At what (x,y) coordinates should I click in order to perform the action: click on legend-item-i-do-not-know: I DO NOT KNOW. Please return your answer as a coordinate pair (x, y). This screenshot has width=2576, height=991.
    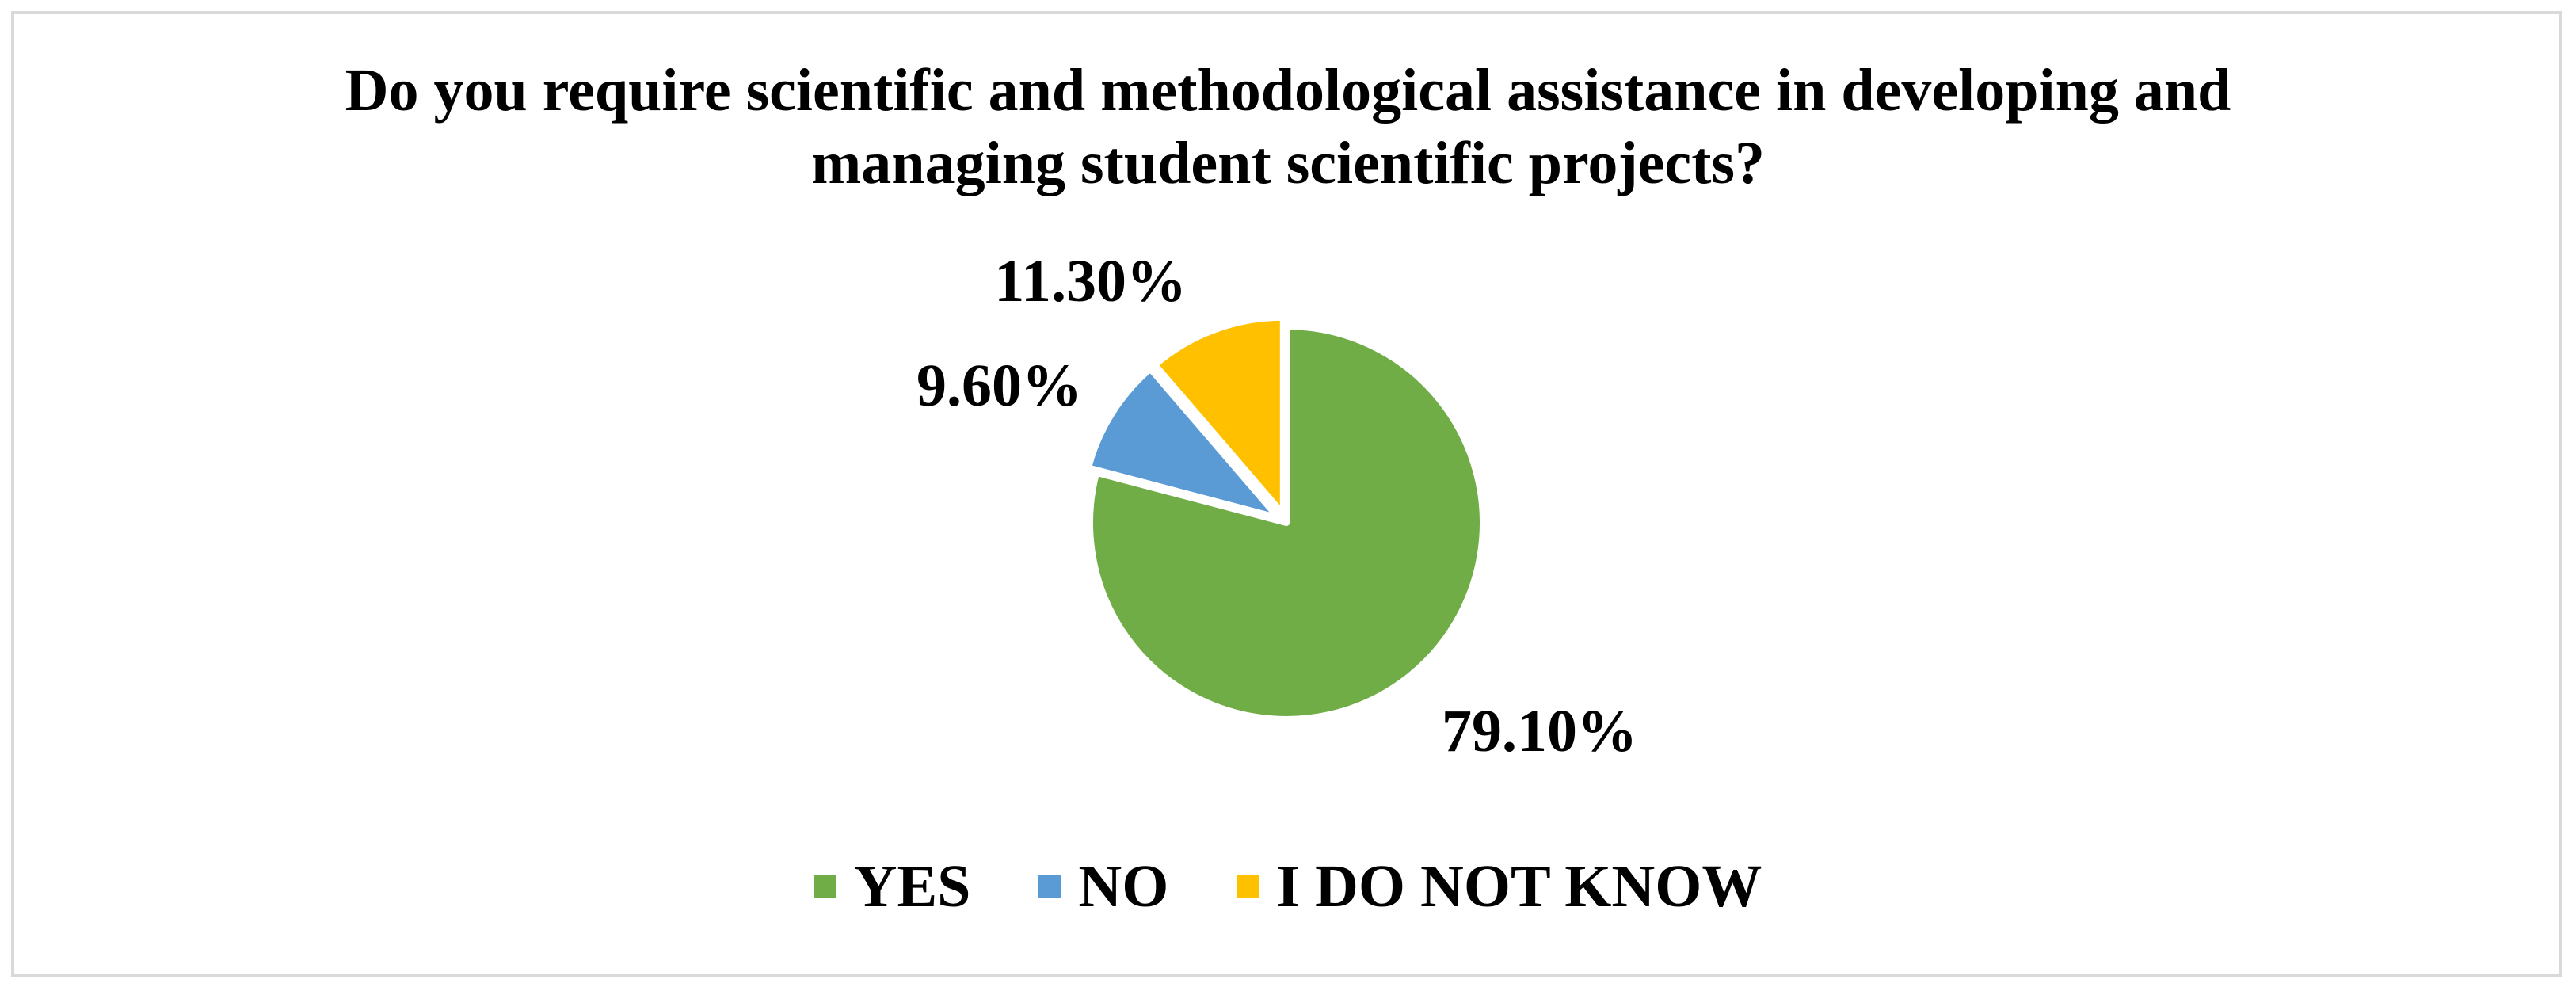
    Looking at the image, I should click on (1499, 886).